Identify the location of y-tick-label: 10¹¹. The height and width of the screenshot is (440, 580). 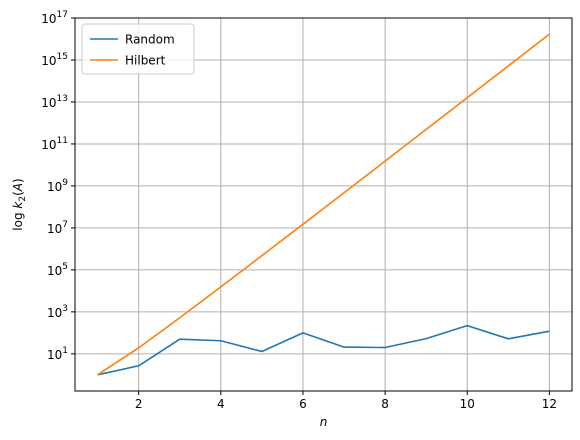
(54, 144).